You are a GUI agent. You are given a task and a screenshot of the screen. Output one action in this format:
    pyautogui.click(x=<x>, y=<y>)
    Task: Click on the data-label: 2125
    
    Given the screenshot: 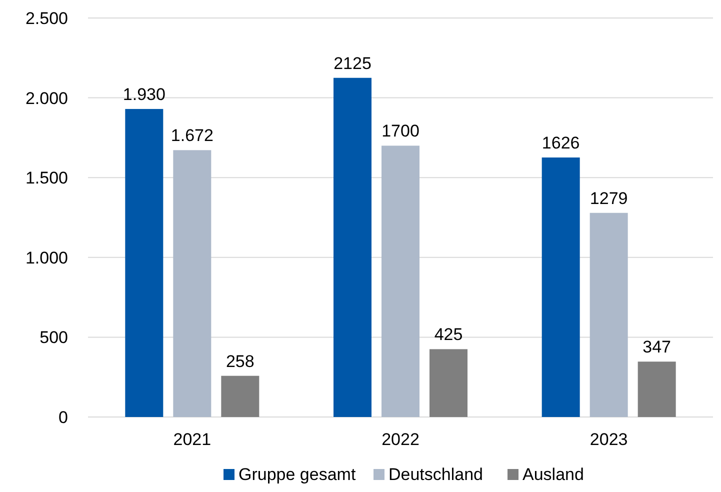 What is the action you would take?
    pyautogui.click(x=353, y=63)
    